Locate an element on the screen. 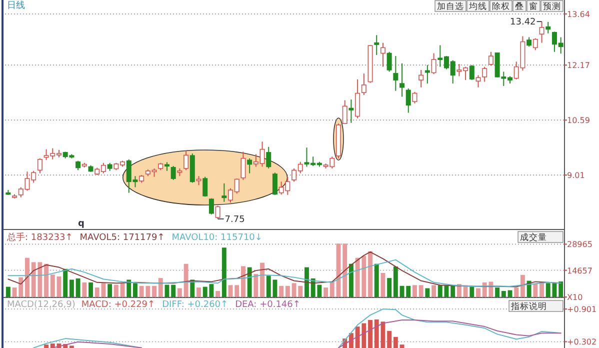 This screenshot has width=599, height=348. button: 加自选 is located at coordinates (450, 6).